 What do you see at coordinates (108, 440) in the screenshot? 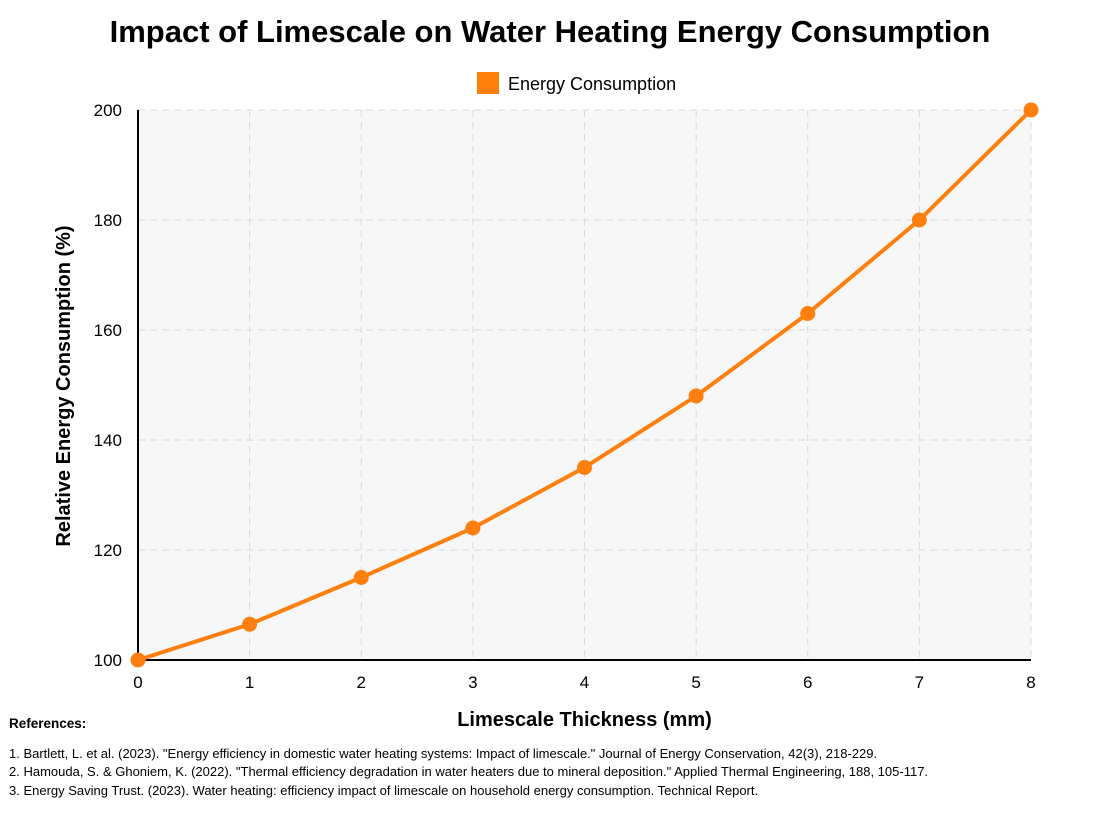
I see `y-tick-label: 140` at bounding box center [108, 440].